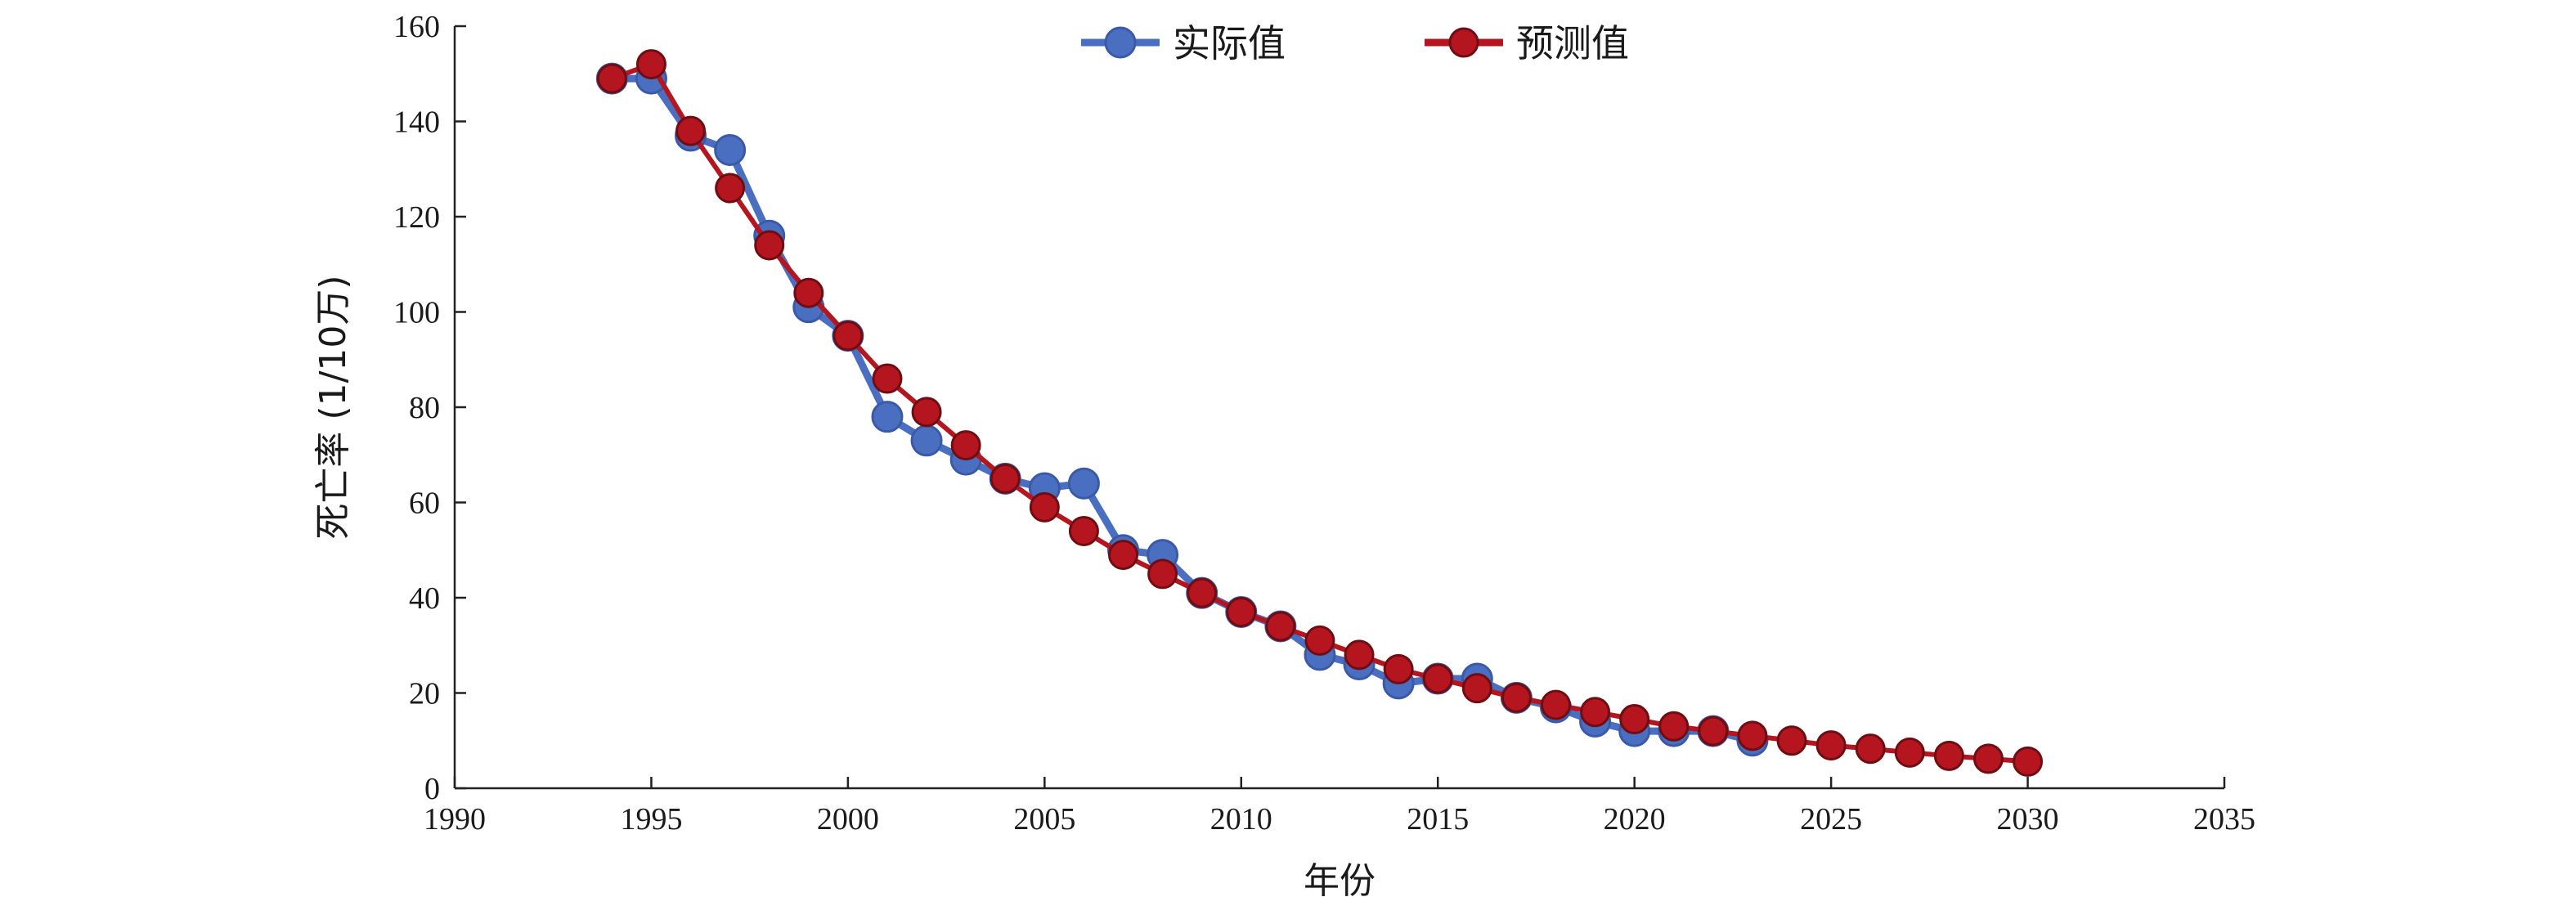 The height and width of the screenshot is (906, 2576). Describe the element at coordinates (651, 819) in the screenshot. I see `x-tick-label: 1995` at that location.